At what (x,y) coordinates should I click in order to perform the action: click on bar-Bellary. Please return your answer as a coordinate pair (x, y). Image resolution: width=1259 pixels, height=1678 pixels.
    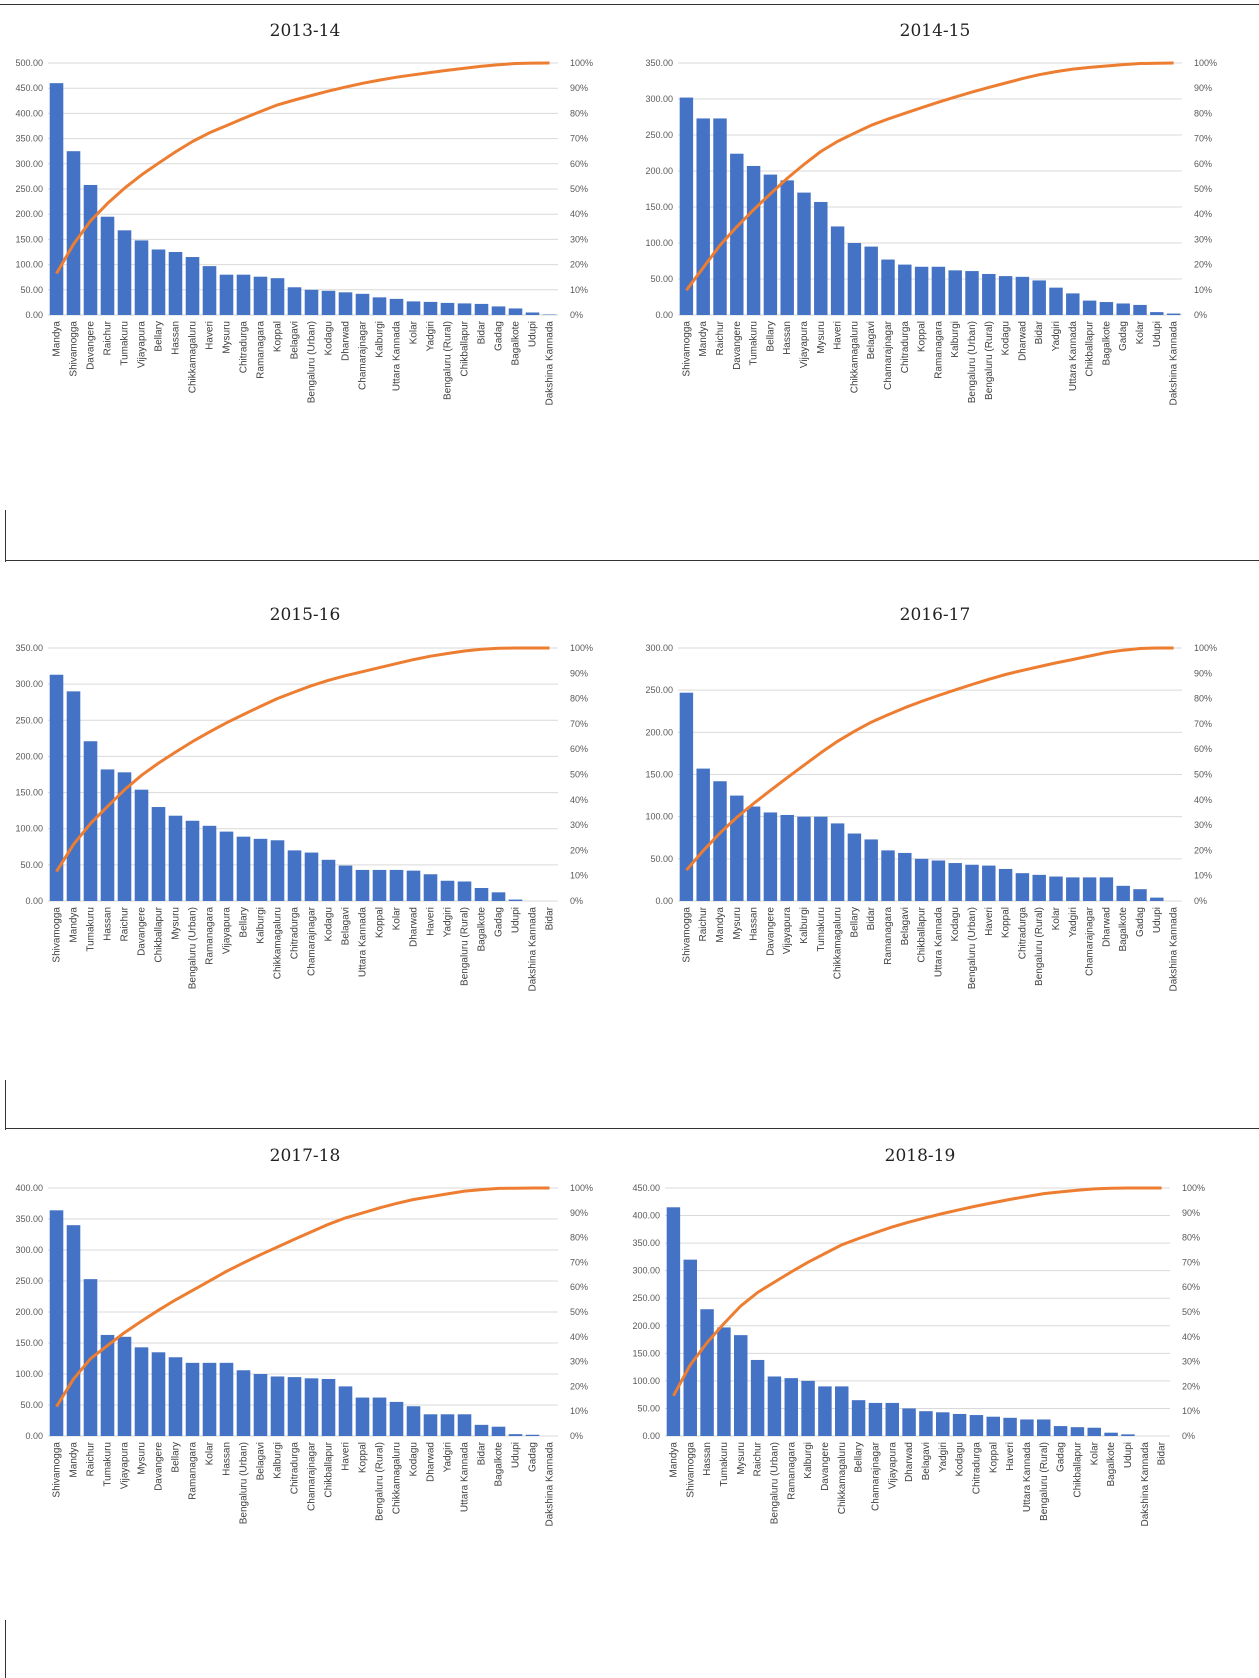
    Looking at the image, I should click on (854, 867).